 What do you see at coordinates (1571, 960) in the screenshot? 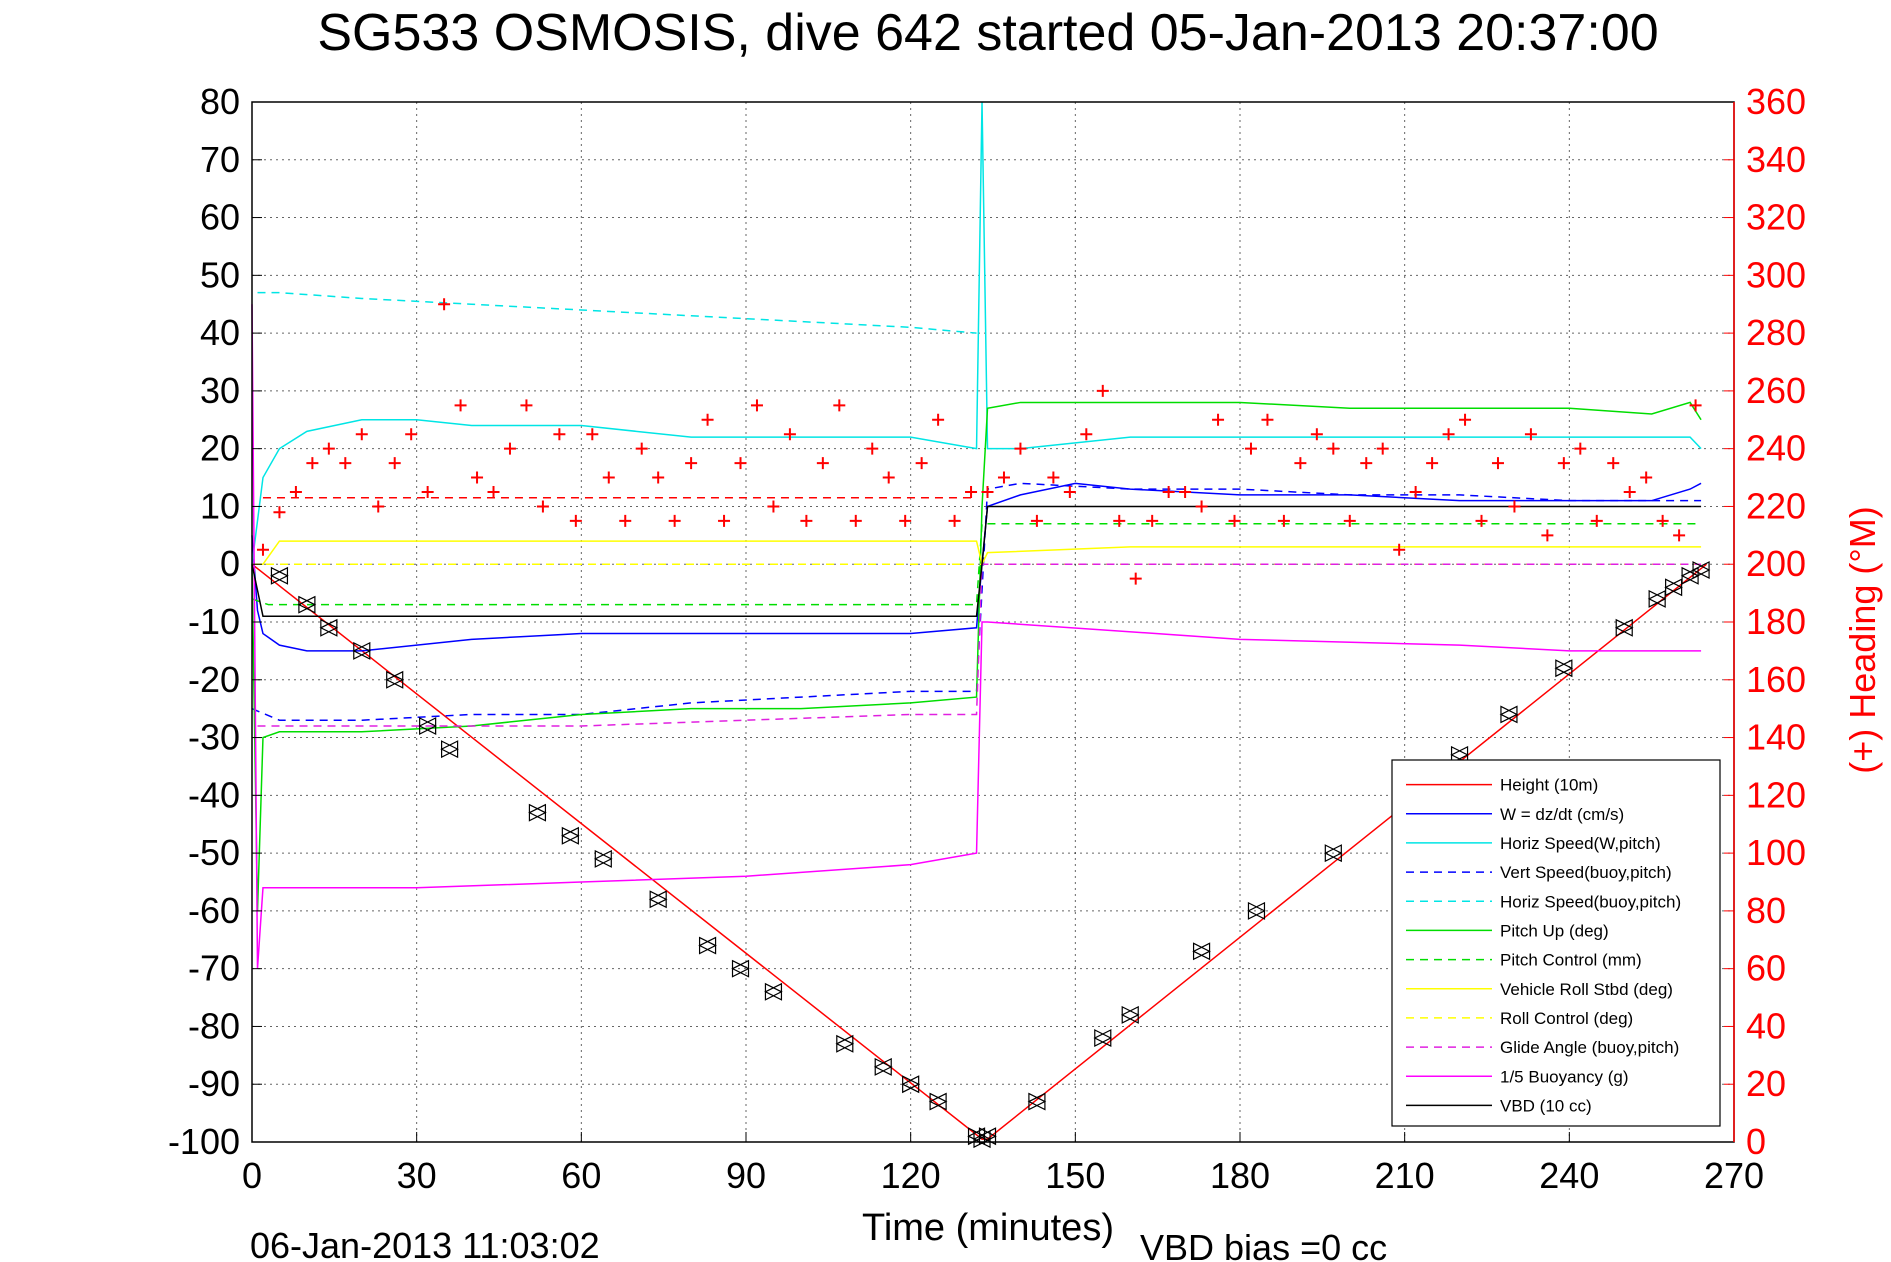
I see `legend-label-6: Pitch Control (mm)` at bounding box center [1571, 960].